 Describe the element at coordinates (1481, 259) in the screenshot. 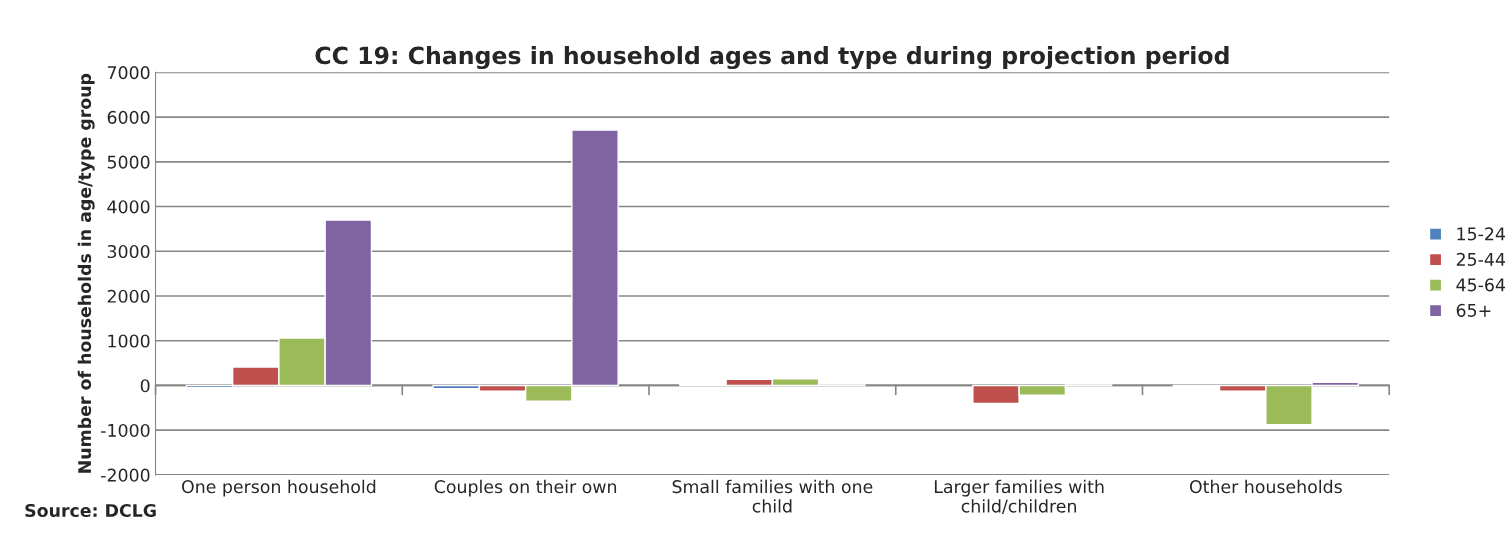

I see `legend-label: 25-44` at that location.